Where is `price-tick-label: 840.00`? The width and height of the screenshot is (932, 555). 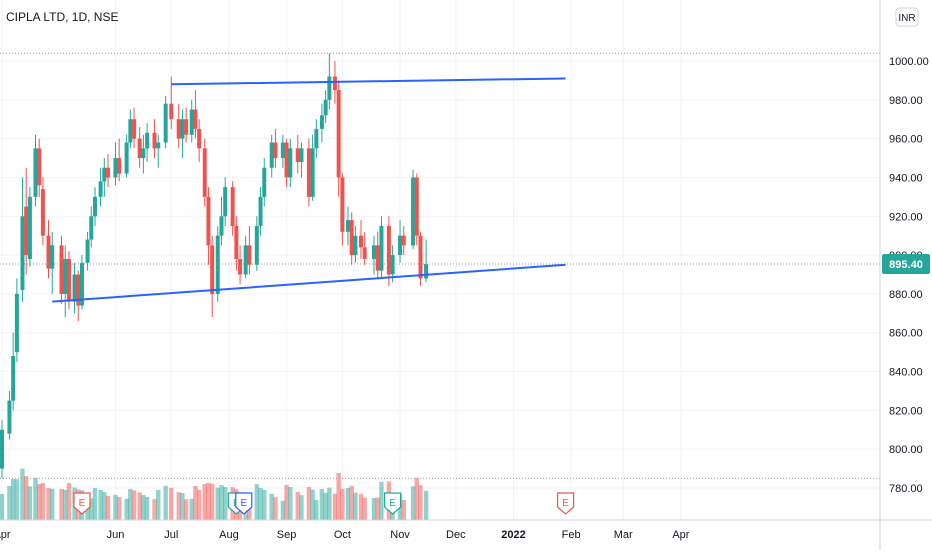
price-tick-label: 840.00 is located at coordinates (906, 373).